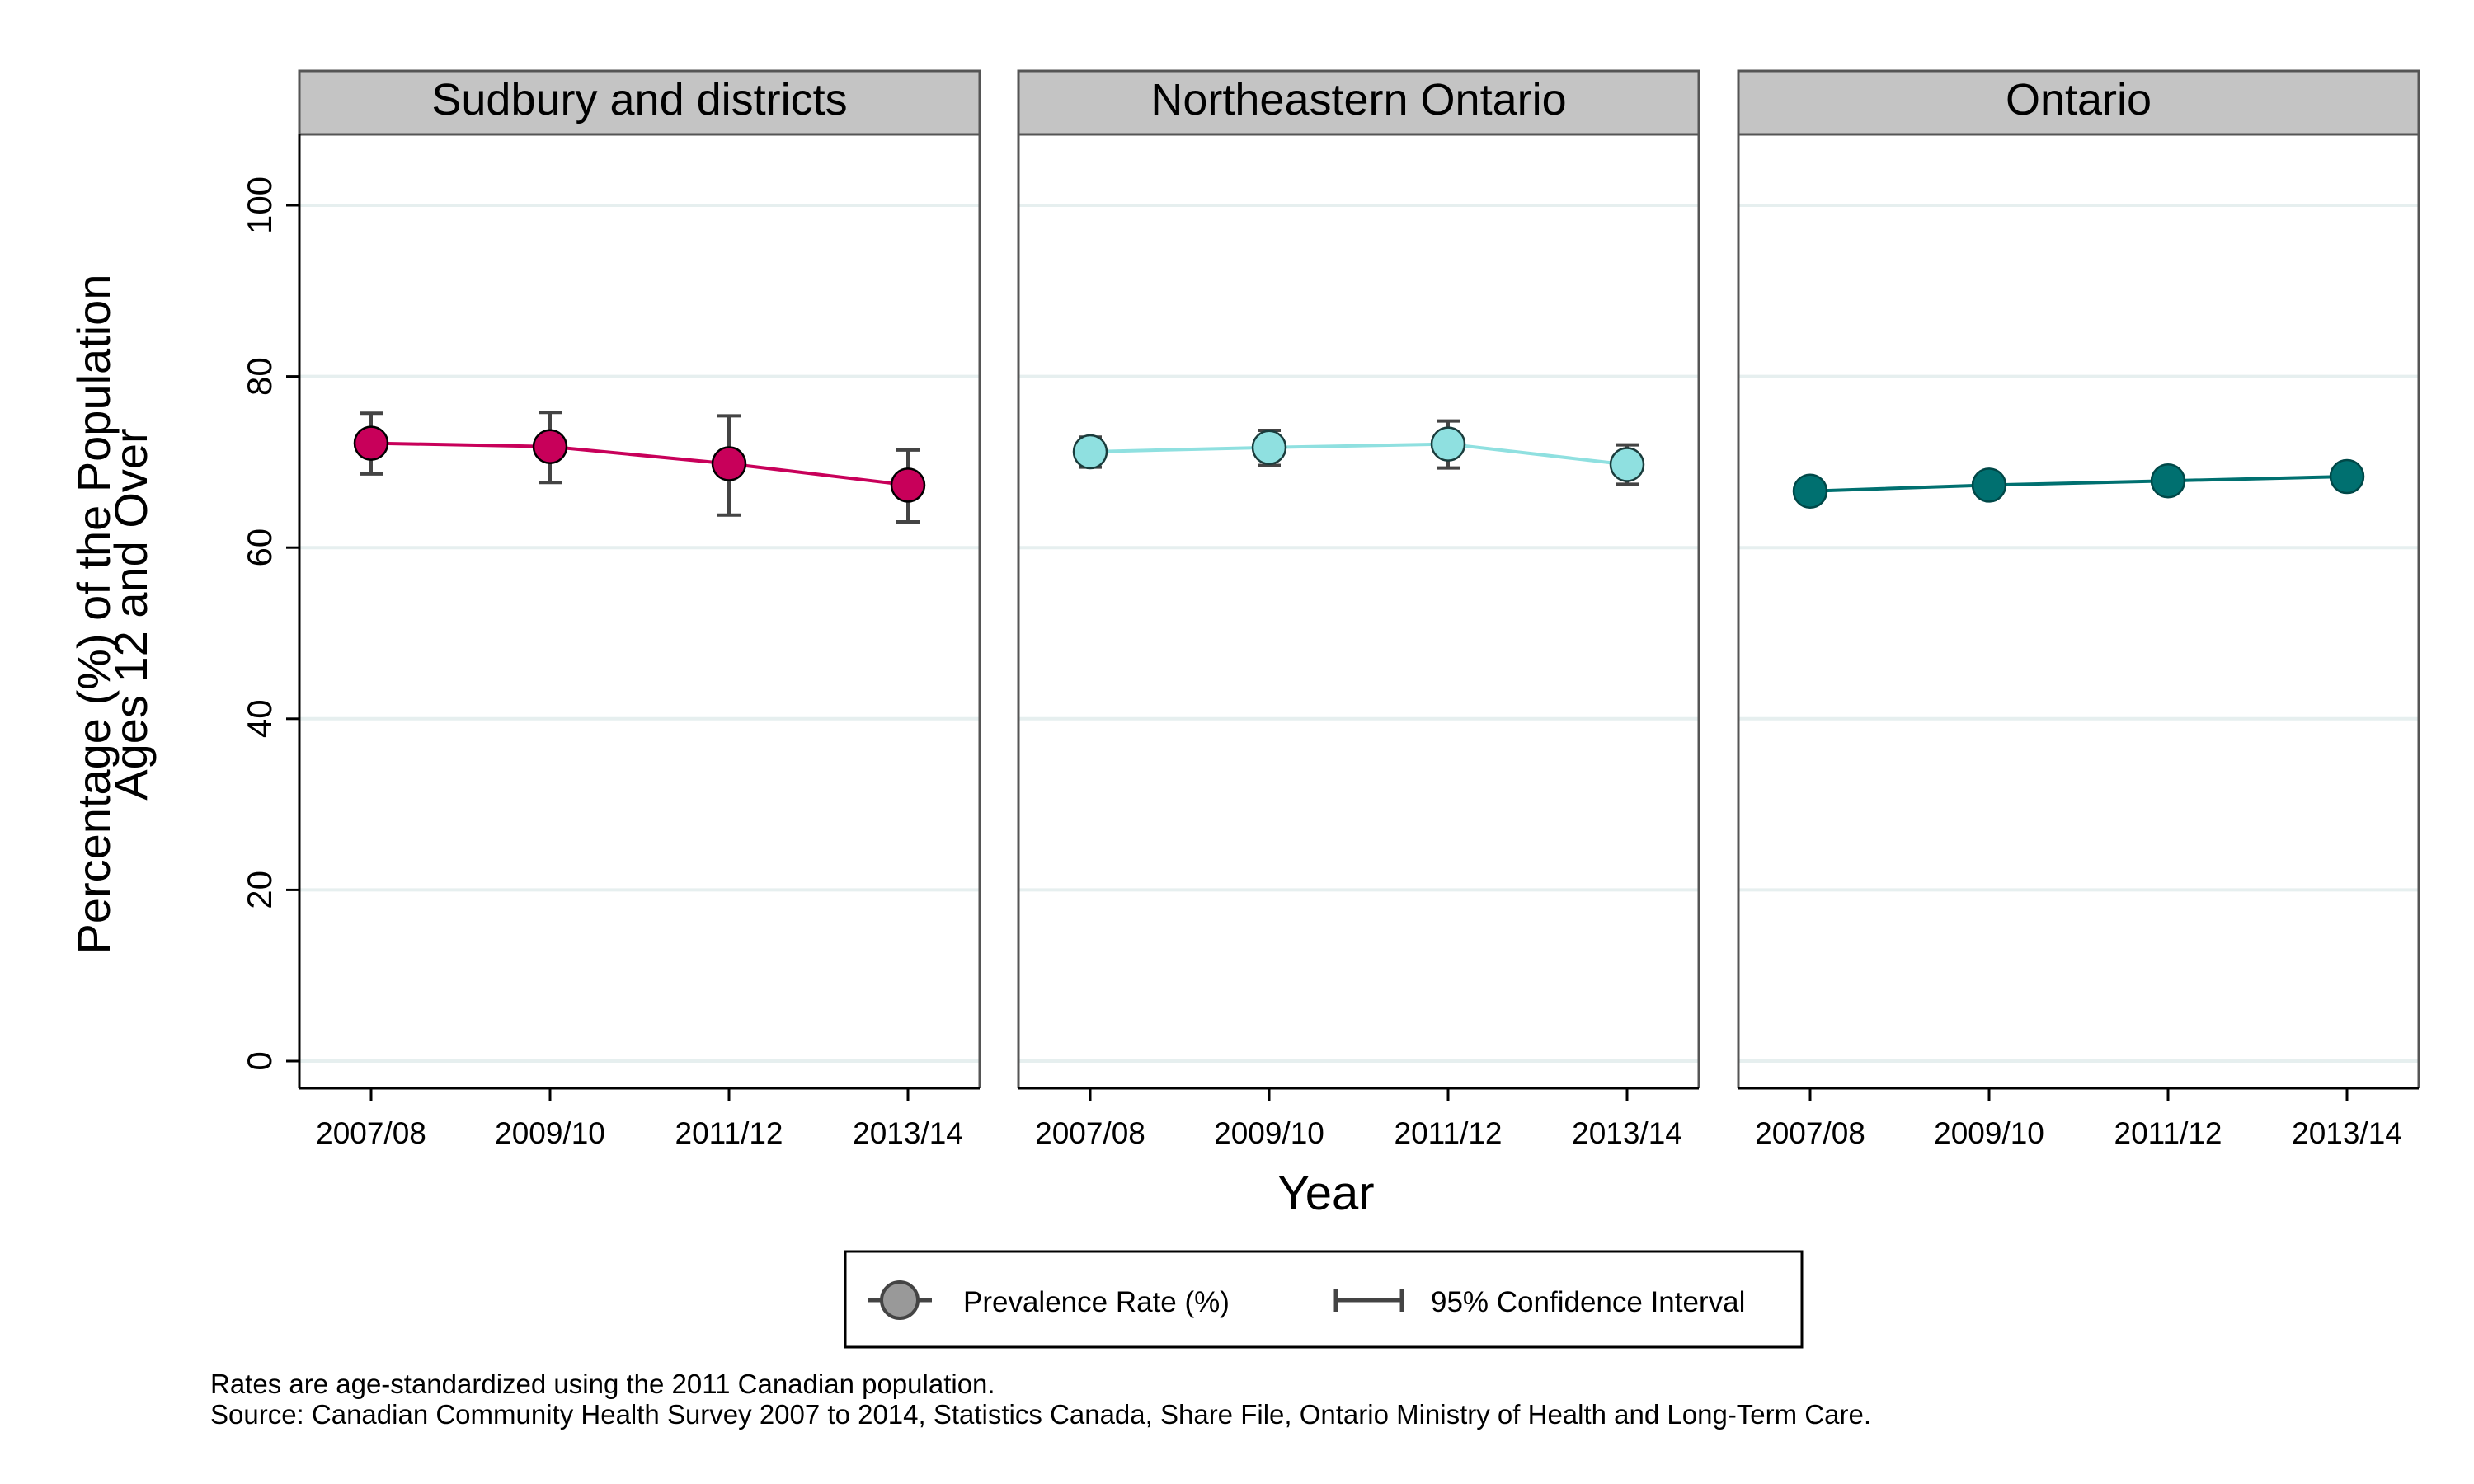 Image resolution: width=2474 pixels, height=1484 pixels. What do you see at coordinates (259, 205) in the screenshot?
I see `y-tick-label: 100` at bounding box center [259, 205].